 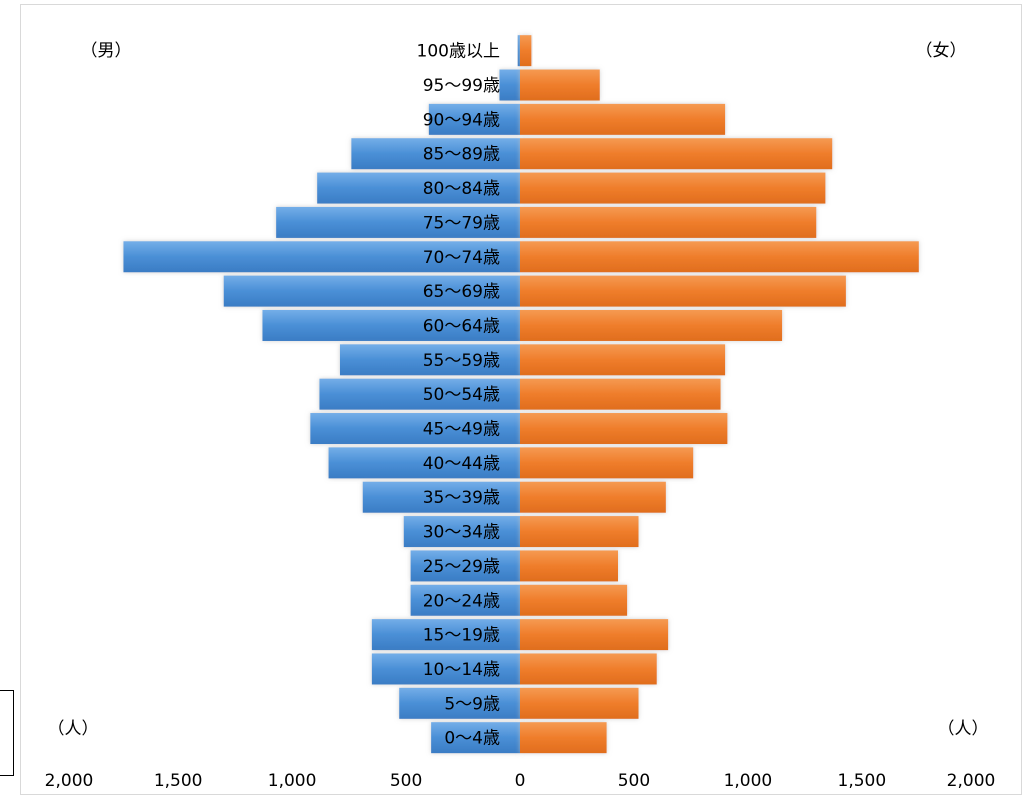 I want to click on tick-label-7: 1,500, so click(x=862, y=781).